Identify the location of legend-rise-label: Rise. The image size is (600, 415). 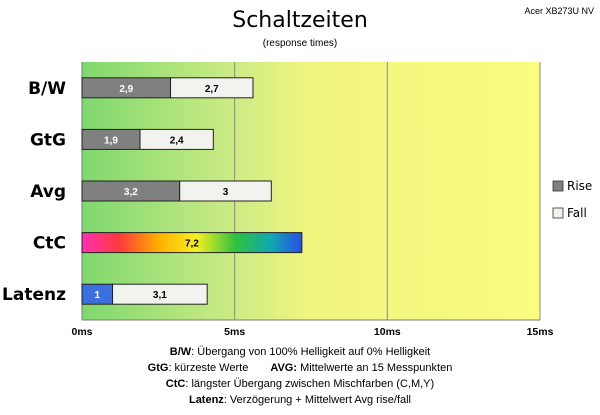
(579, 186).